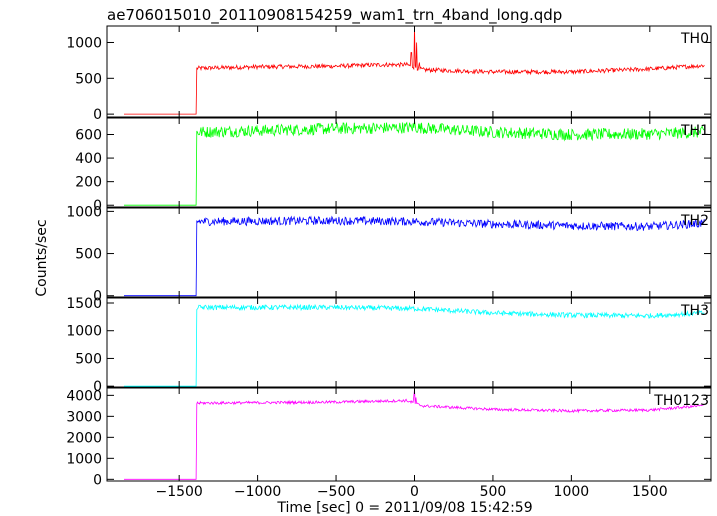  What do you see at coordinates (84, 417) in the screenshot?
I see `y-tick-label: 3000` at bounding box center [84, 417].